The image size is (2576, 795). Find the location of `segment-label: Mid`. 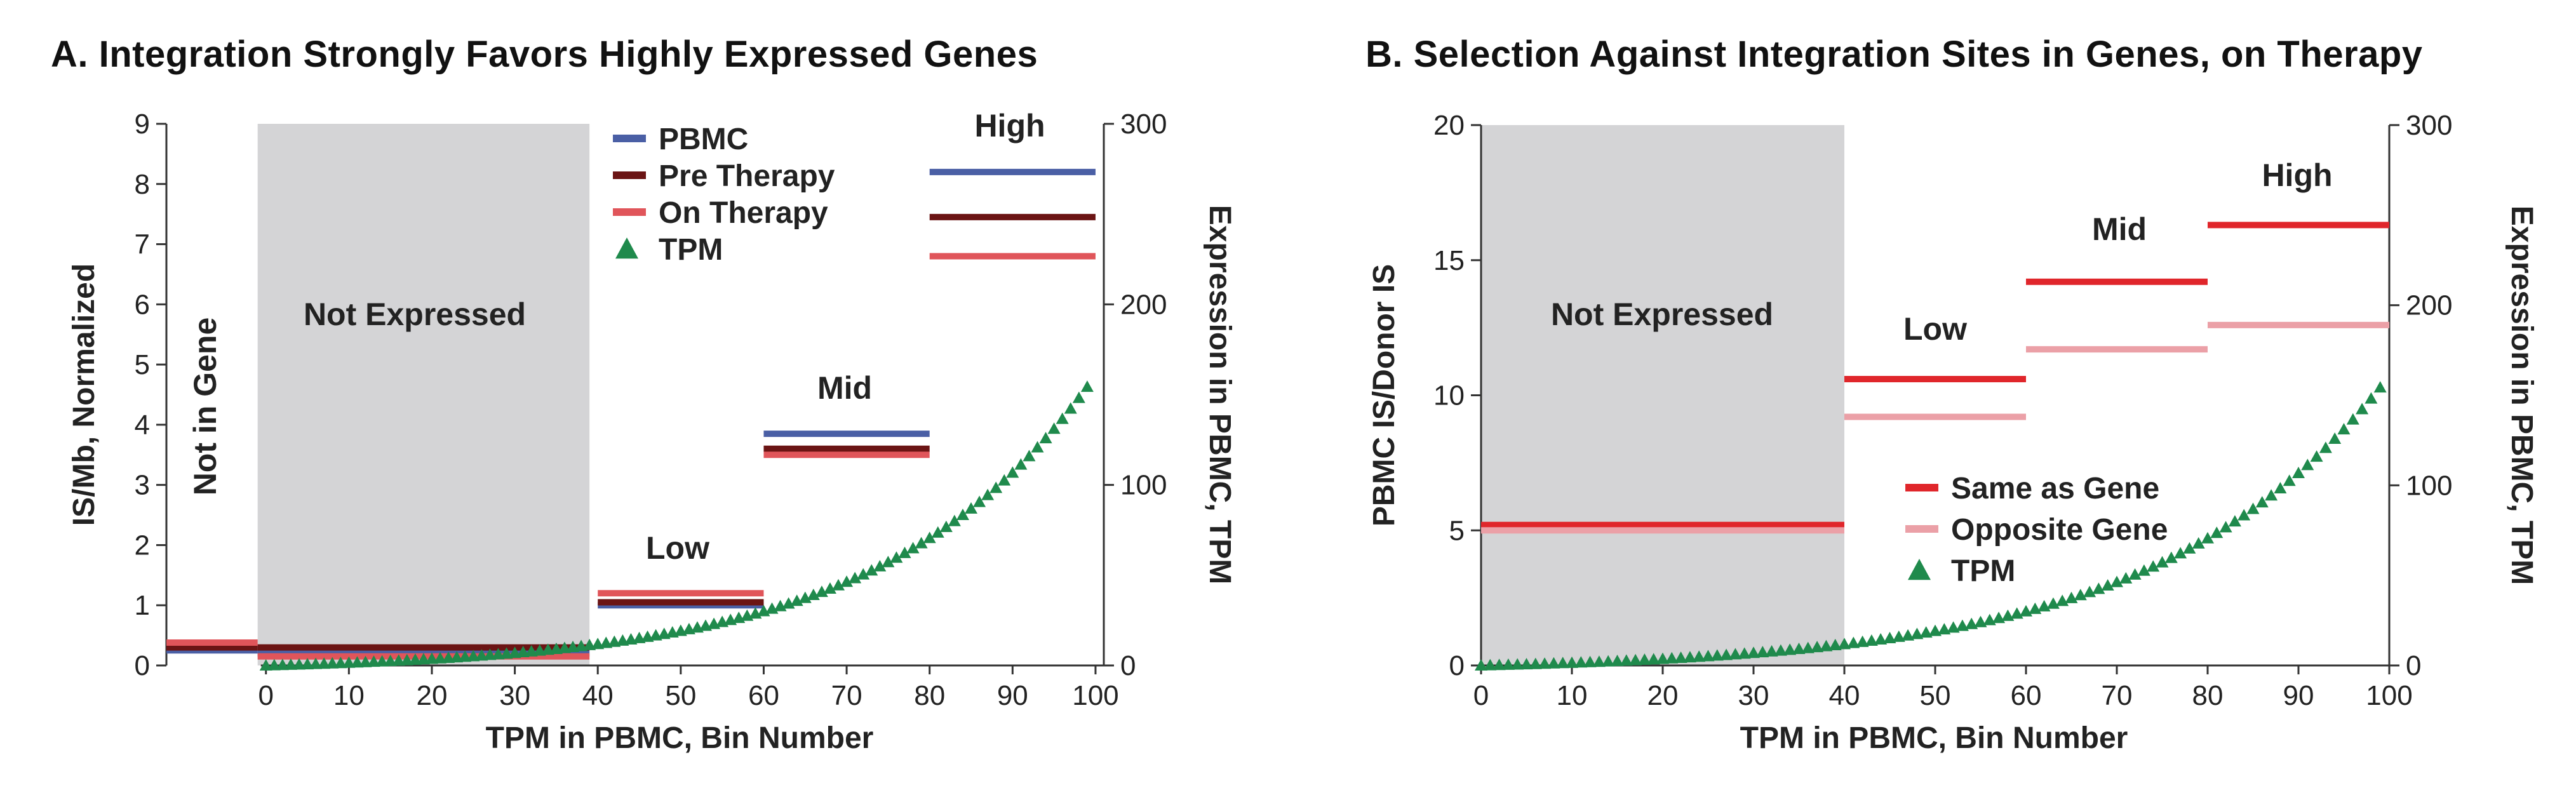

segment-label: Mid is located at coordinates (2119, 229).